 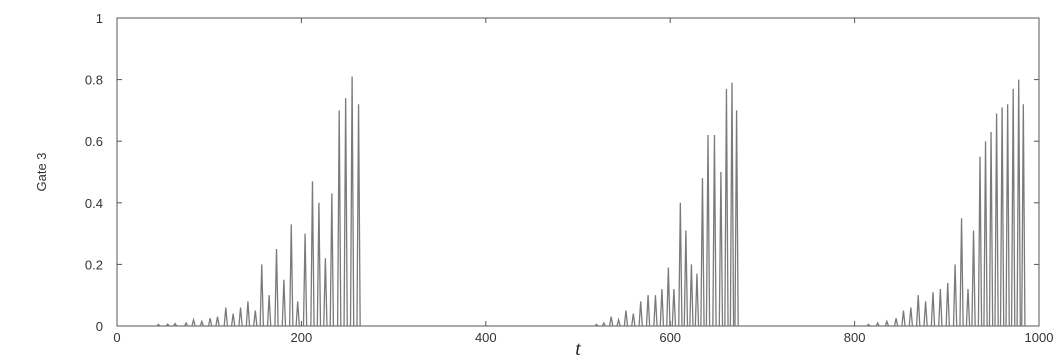 What do you see at coordinates (302, 337) in the screenshot?
I see `x-tick-label: 200` at bounding box center [302, 337].